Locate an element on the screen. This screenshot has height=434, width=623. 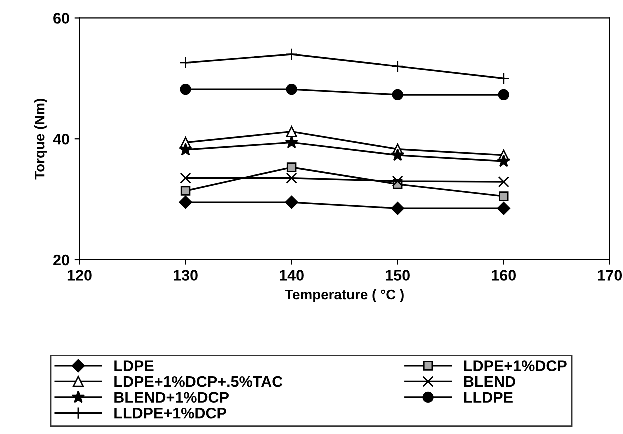
x-tick-label: 120 is located at coordinates (80, 275).